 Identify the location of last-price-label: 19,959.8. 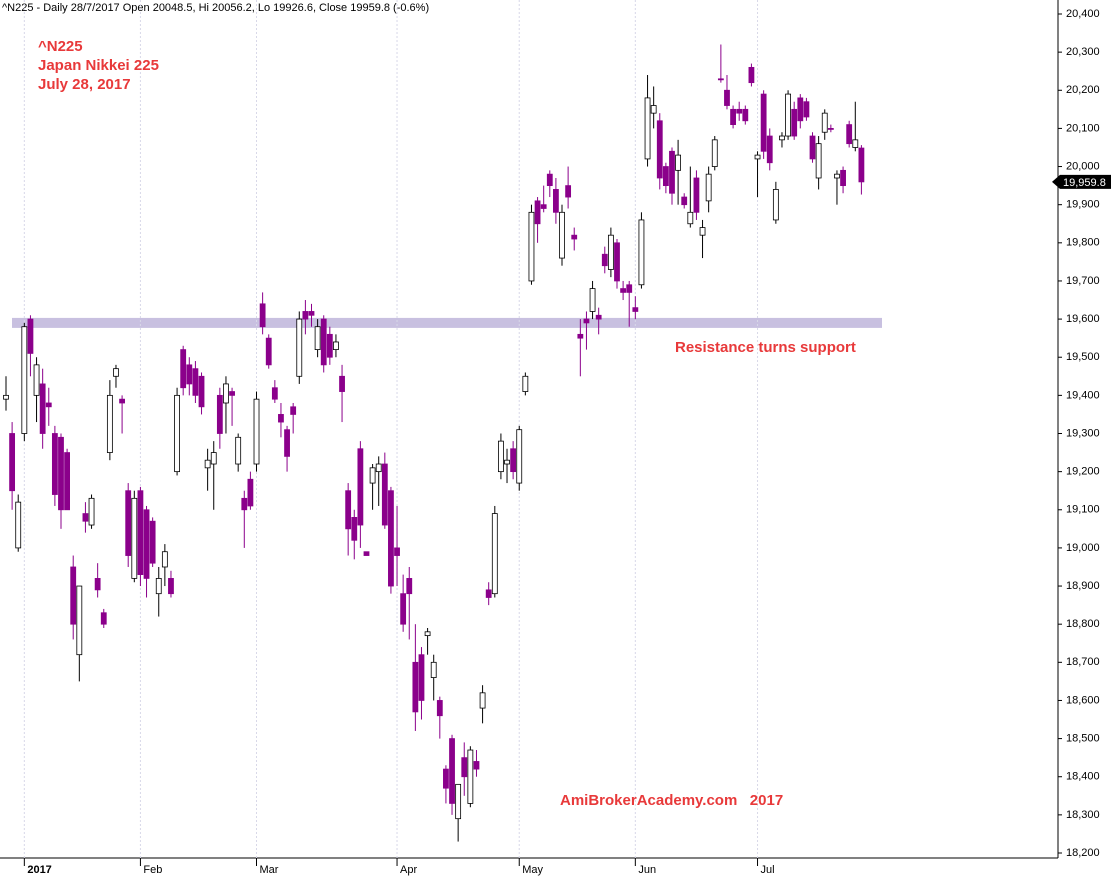
(1084, 183).